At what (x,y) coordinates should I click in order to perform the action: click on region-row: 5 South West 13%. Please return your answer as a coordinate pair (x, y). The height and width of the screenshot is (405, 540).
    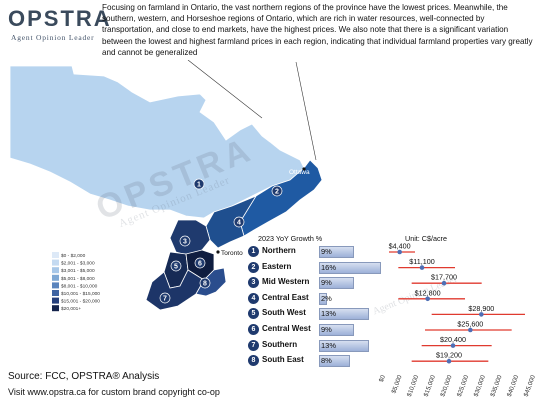
    Looking at the image, I should click on (318, 314).